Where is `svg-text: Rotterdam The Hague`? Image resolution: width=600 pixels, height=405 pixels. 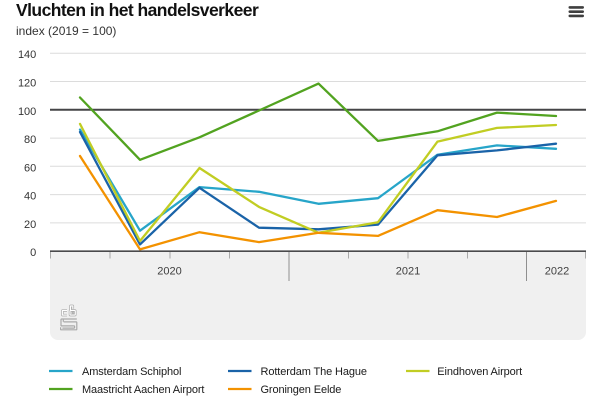
svg-text: Rotterdam The Hague is located at coordinates (314, 372).